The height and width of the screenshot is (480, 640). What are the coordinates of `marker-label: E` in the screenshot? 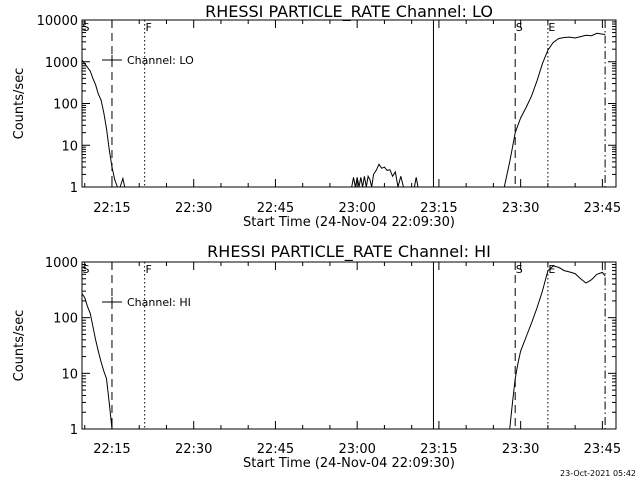 It's located at (551, 27).